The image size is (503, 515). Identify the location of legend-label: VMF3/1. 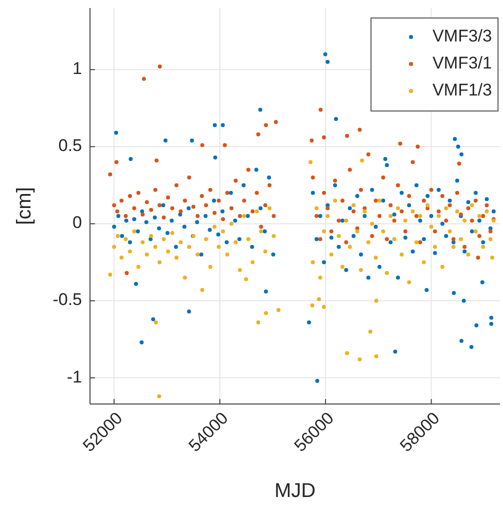
(462, 62).